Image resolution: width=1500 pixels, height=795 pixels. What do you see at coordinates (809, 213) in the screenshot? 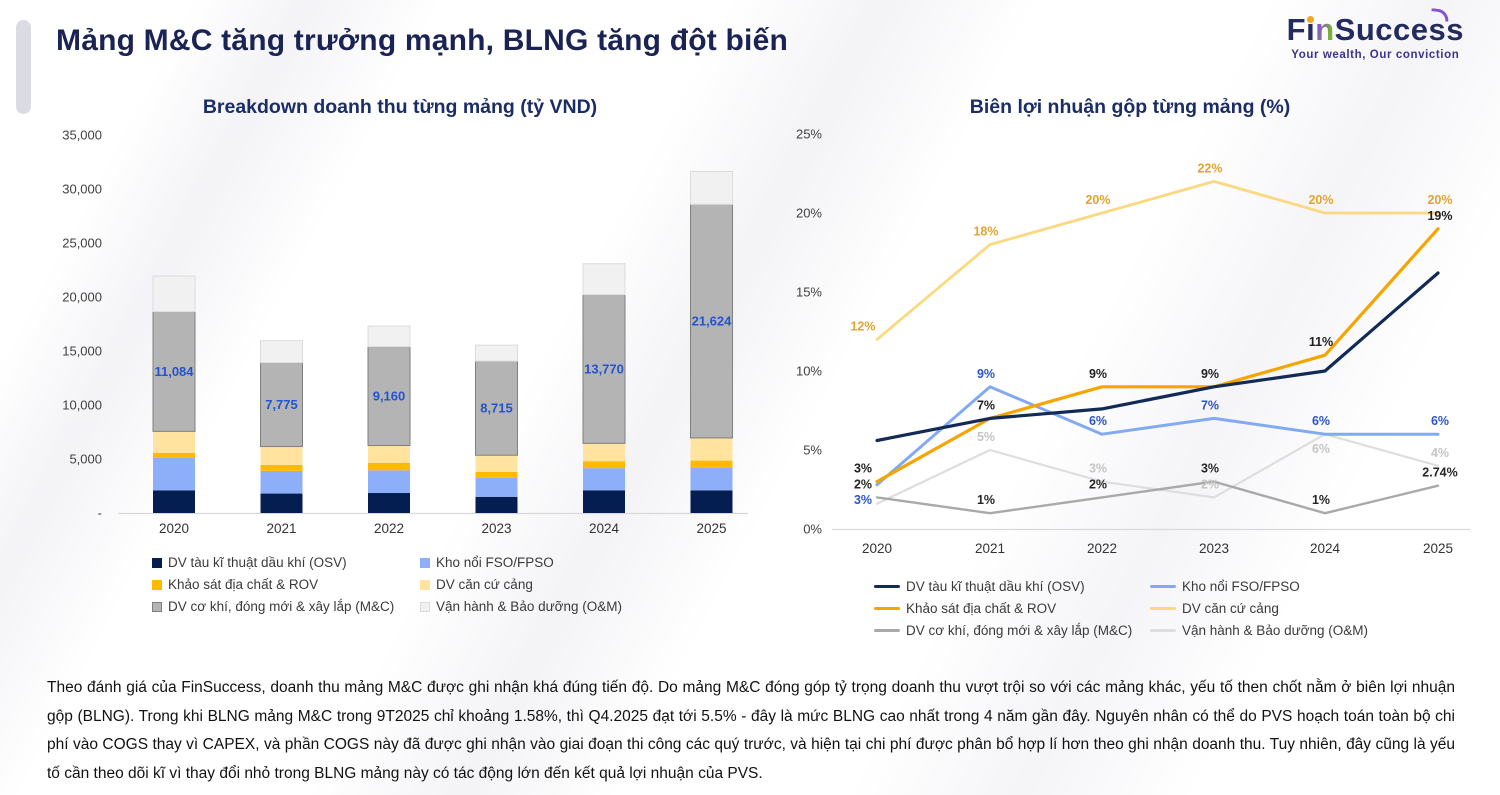
I see `y-axis-tick: 20%` at bounding box center [809, 213].